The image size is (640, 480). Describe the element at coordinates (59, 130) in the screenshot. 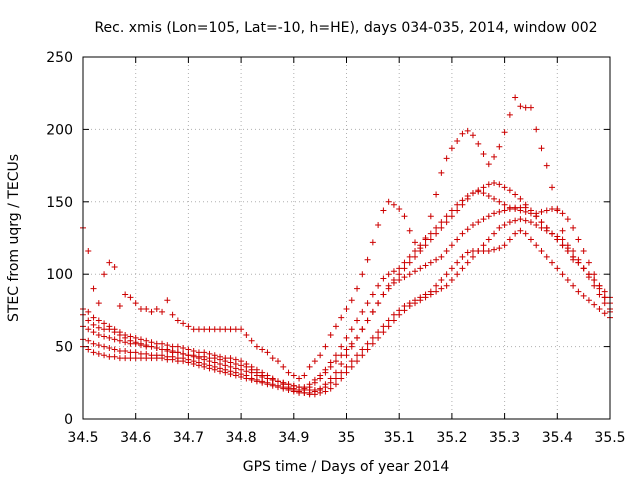

I see `y-tick-label: 200` at that location.